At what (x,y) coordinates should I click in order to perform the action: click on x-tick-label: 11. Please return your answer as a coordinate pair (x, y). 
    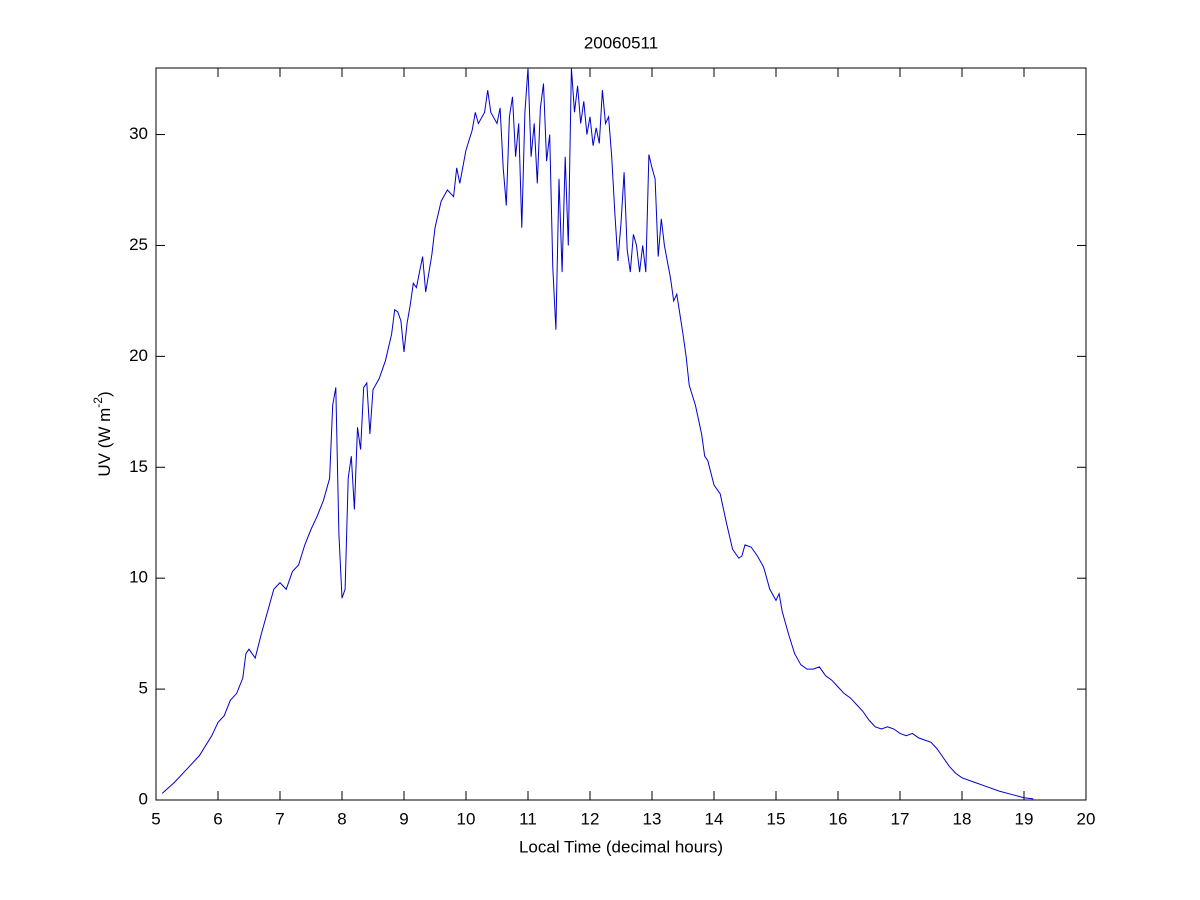
    Looking at the image, I should click on (528, 818).